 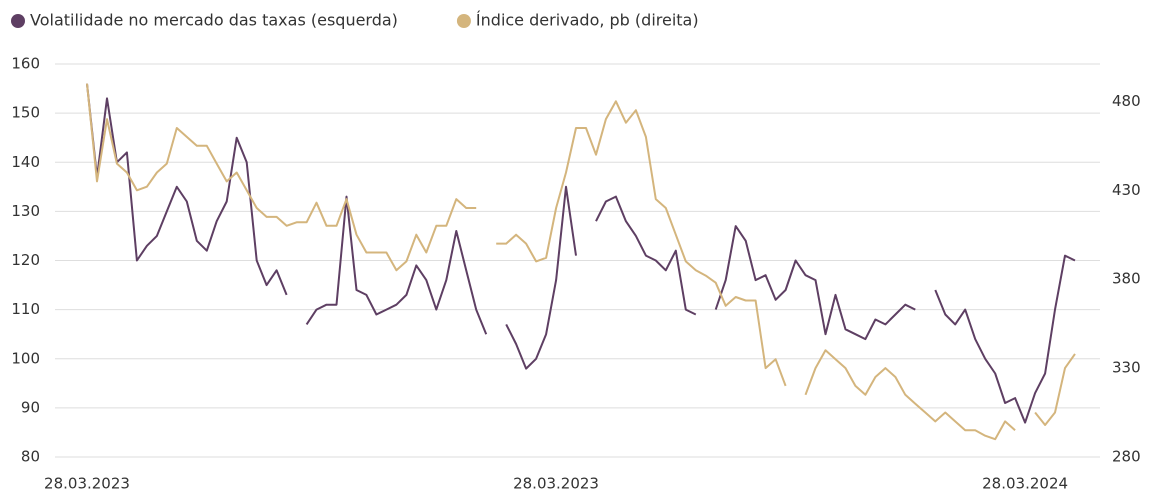 What do you see at coordinates (1126, 101) in the screenshot?
I see `y2-tick-label: 480` at bounding box center [1126, 101].